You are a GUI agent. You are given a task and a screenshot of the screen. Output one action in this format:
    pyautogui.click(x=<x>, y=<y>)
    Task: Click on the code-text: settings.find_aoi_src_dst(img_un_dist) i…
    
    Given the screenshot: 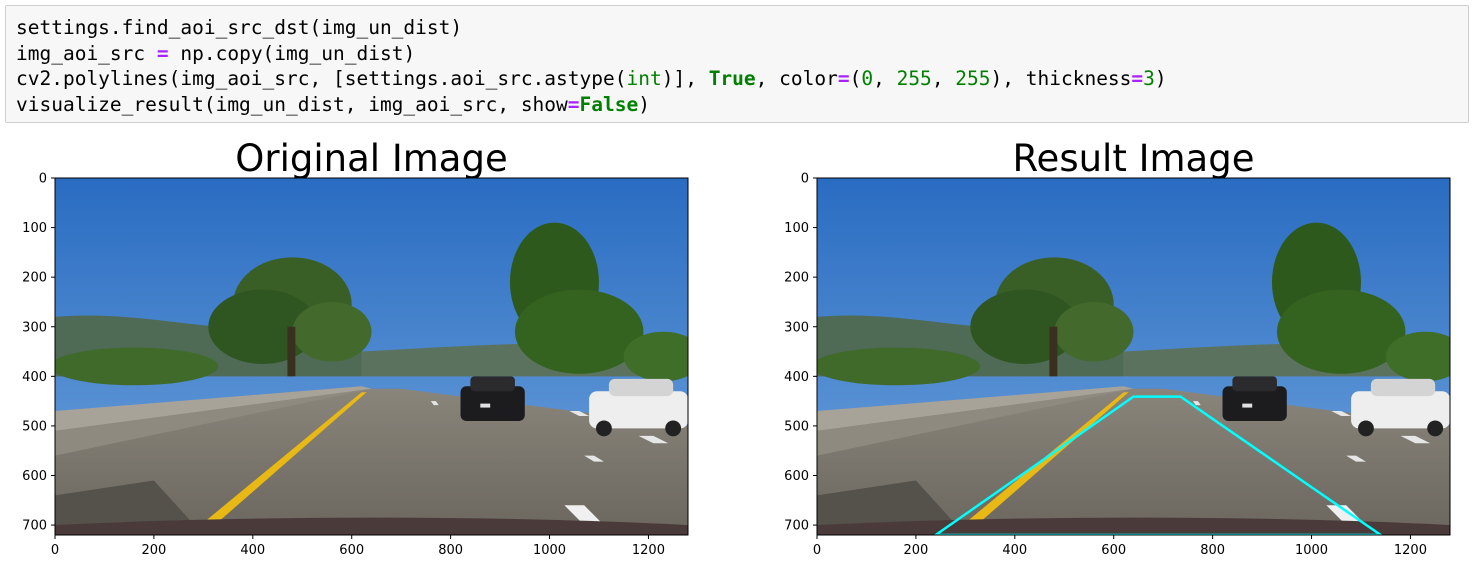 What is the action you would take?
    pyautogui.click(x=591, y=66)
    